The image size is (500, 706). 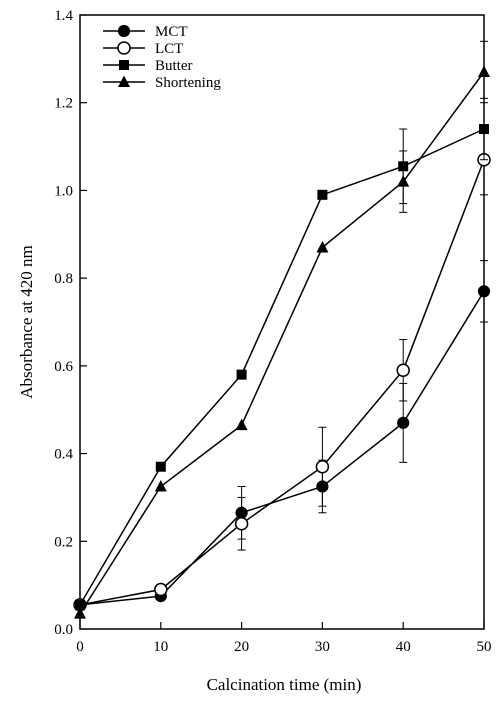 I want to click on y-tick-label: 0.0, so click(x=63, y=630).